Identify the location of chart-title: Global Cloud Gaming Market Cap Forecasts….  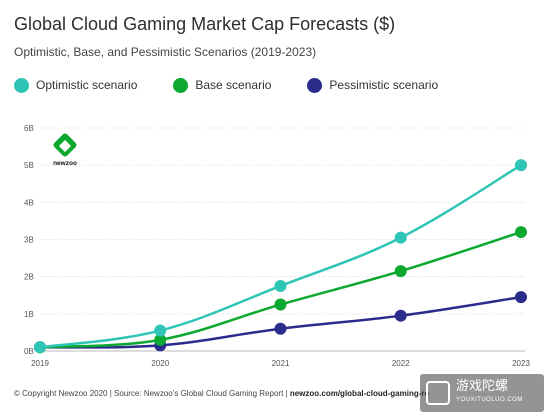
(205, 24).